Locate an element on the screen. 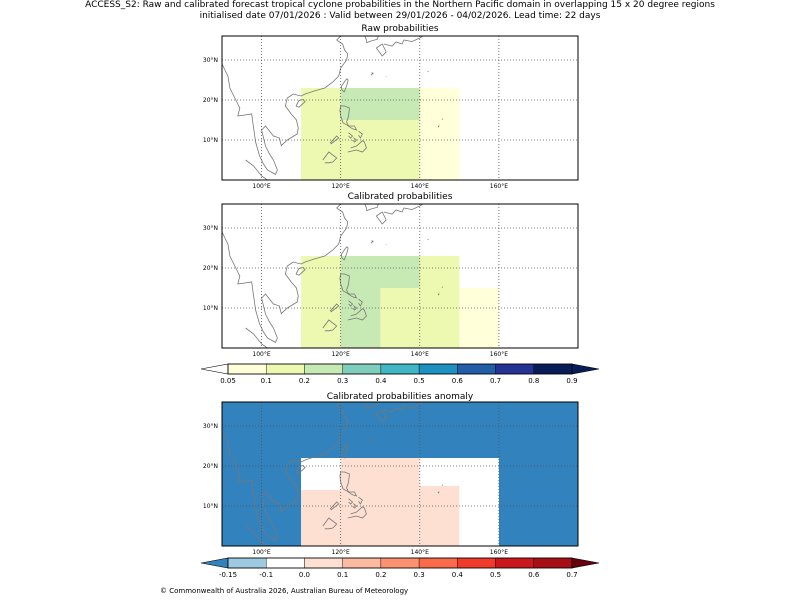  colorbar-anomaly: -0.15 -0.1 0.0 0.1 0.2 0.3 0.4 0.5 0.6 0.7 is located at coordinates (400, 568).